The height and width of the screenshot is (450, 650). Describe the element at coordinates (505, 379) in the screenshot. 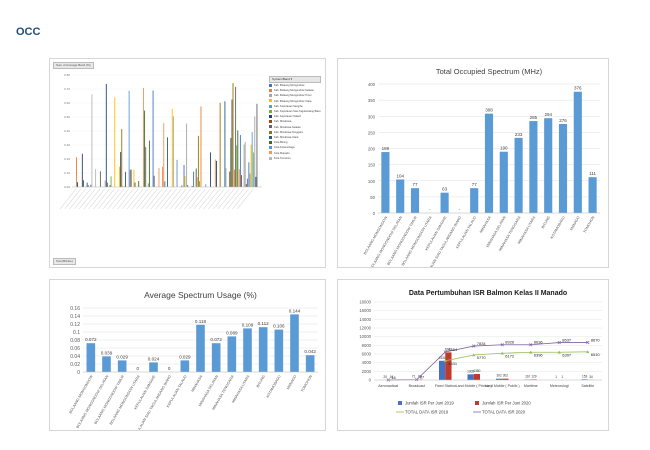

I see `bar-jumlah-isr-per-juni-2020` at that location.